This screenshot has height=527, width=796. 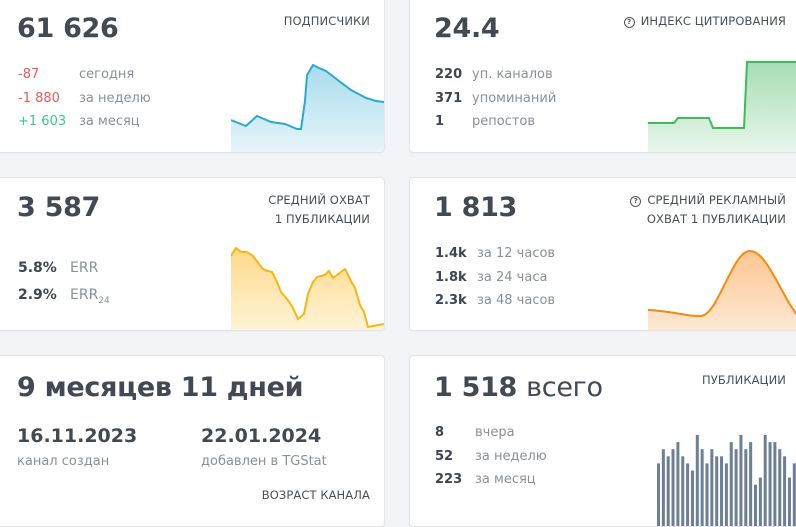 What do you see at coordinates (59, 207) in the screenshot?
I see `average-reach: 3 587` at bounding box center [59, 207].